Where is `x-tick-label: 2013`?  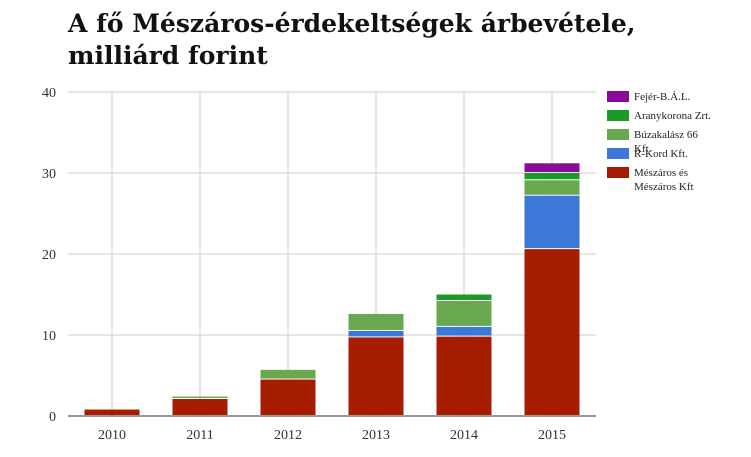
x-tick-label: 2013 is located at coordinates (376, 435).